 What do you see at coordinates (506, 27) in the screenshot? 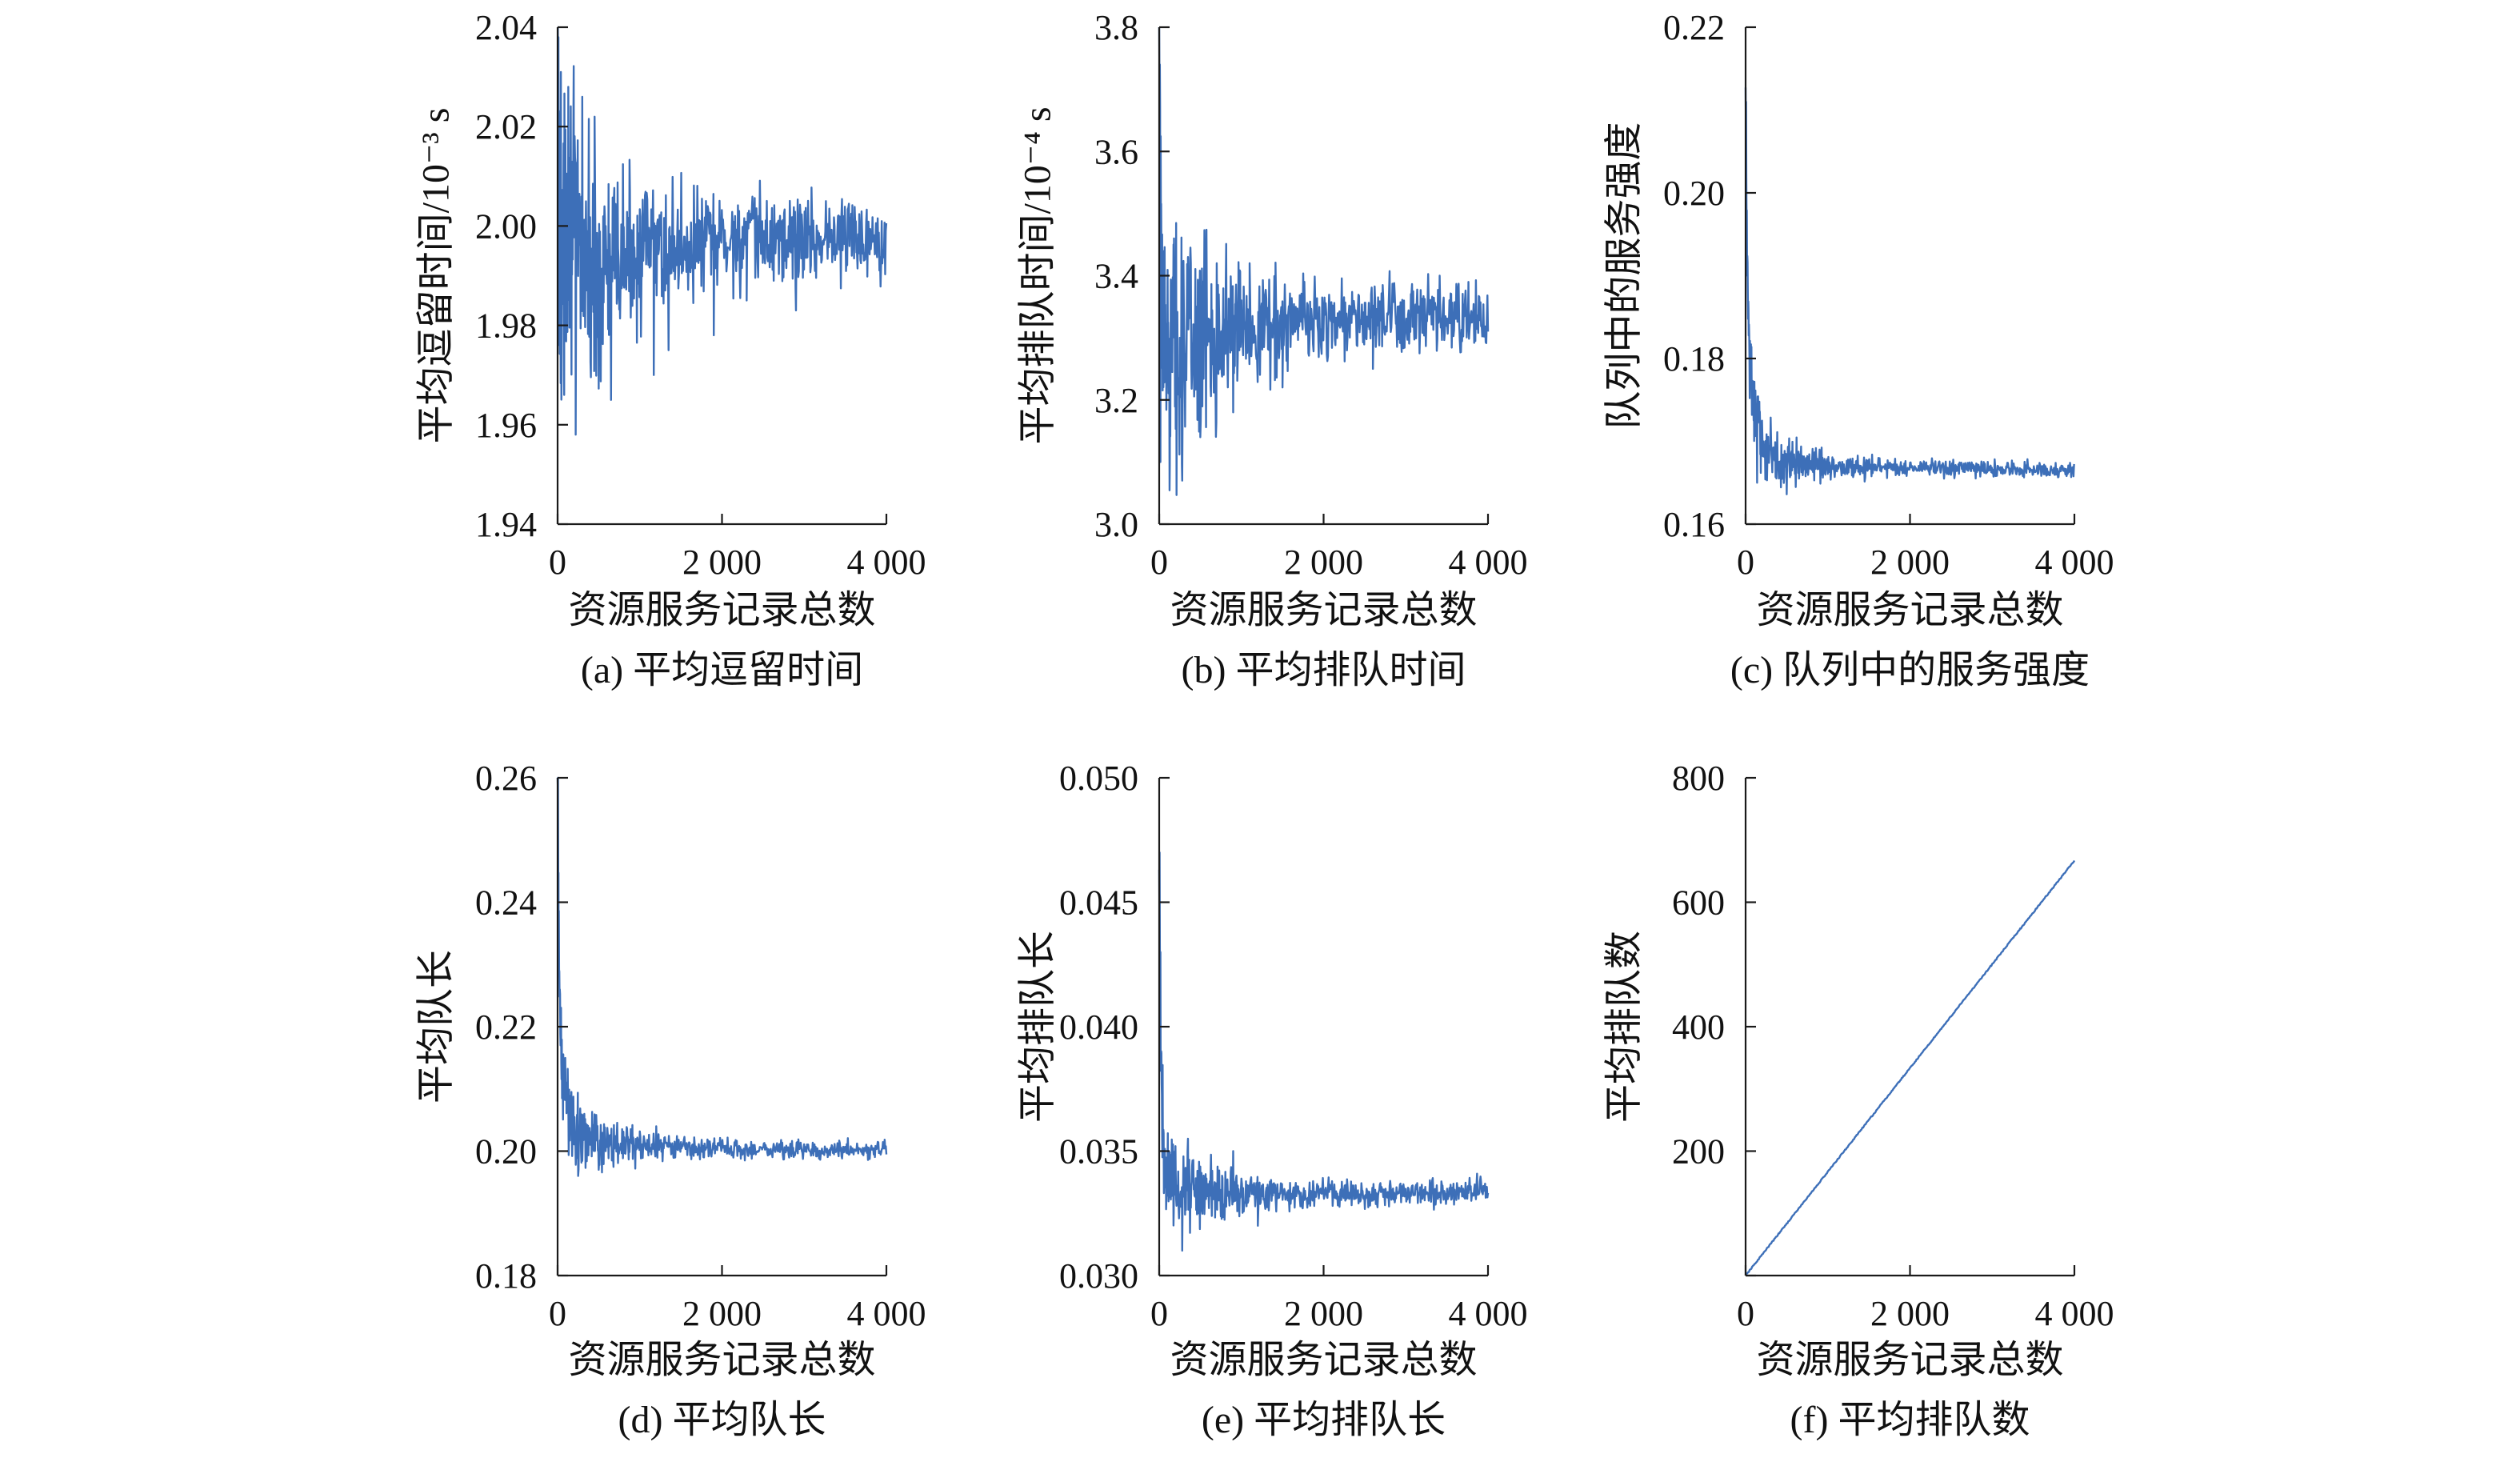
I see `y-tick-label: 2.04` at bounding box center [506, 27].